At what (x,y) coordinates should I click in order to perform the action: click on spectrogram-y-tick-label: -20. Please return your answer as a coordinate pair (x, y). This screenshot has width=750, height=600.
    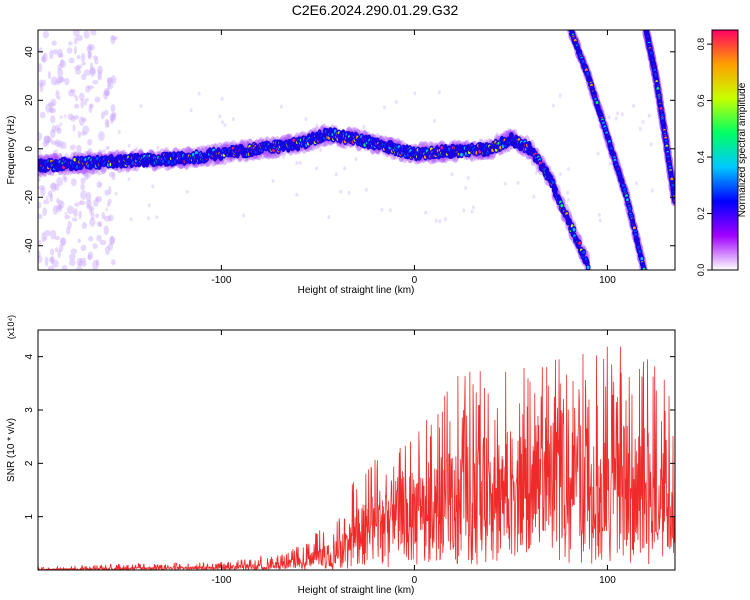
    Looking at the image, I should click on (29, 197).